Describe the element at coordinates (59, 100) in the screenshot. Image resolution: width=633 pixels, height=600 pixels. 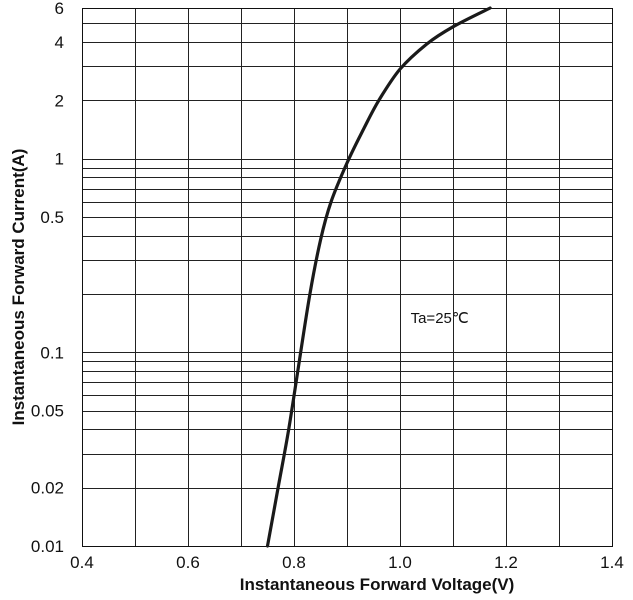
I see `y-tick-label: 2` at that location.